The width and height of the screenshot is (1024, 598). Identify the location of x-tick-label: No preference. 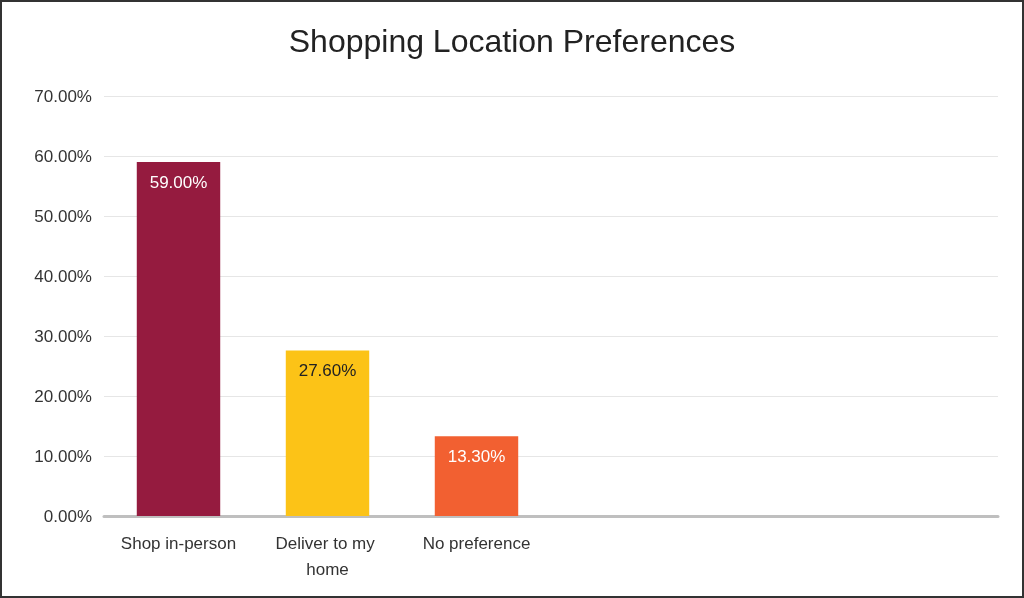
(476, 543).